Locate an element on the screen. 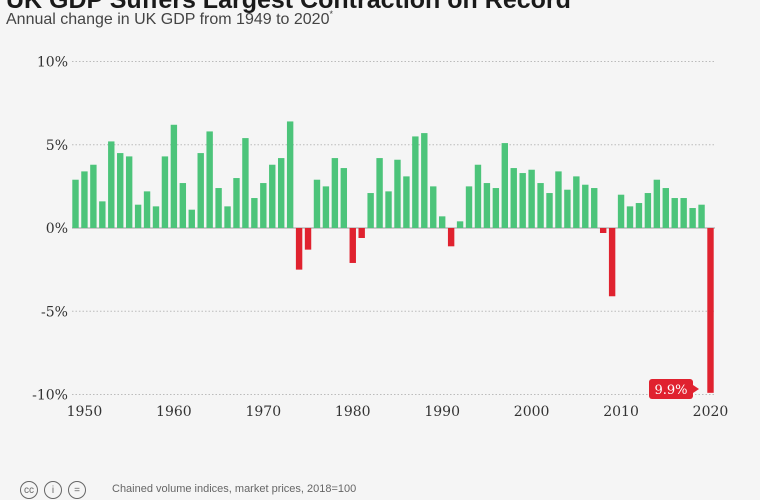 The image size is (760, 500). y-axis-labels: 10% 5% 0% -5% -10% is located at coordinates (50, 229).